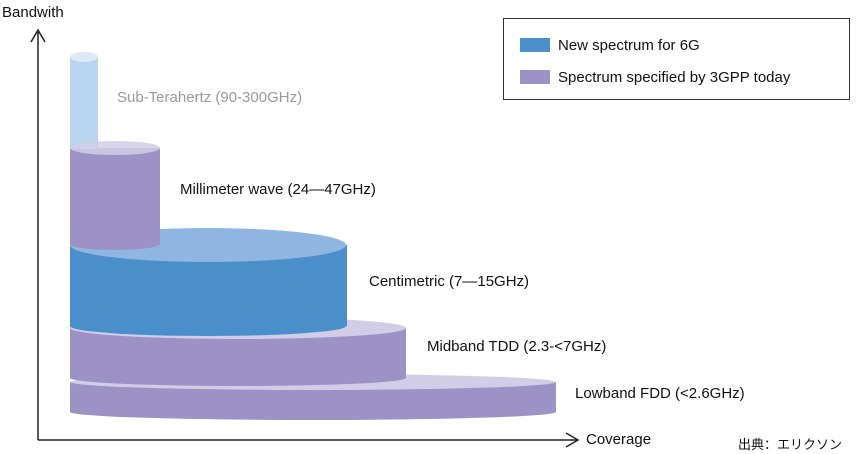  What do you see at coordinates (449, 281) in the screenshot?
I see `label-centimetric: Centimetric (7—15GHz)` at bounding box center [449, 281].